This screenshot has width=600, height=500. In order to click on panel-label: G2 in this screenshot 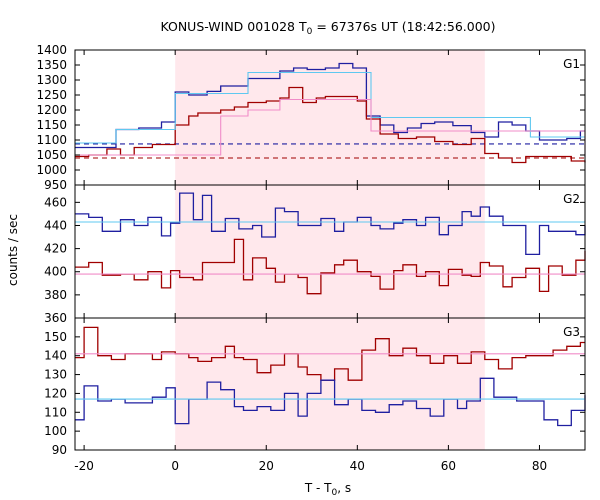, I will do `click(571, 199)`.